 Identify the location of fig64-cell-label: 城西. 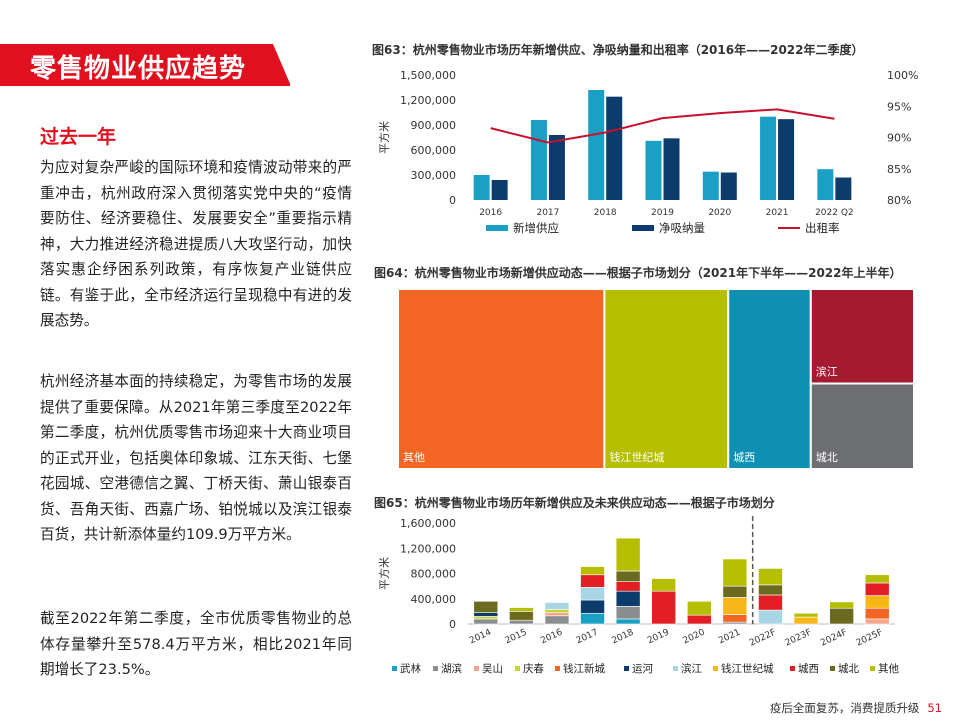
(744, 457).